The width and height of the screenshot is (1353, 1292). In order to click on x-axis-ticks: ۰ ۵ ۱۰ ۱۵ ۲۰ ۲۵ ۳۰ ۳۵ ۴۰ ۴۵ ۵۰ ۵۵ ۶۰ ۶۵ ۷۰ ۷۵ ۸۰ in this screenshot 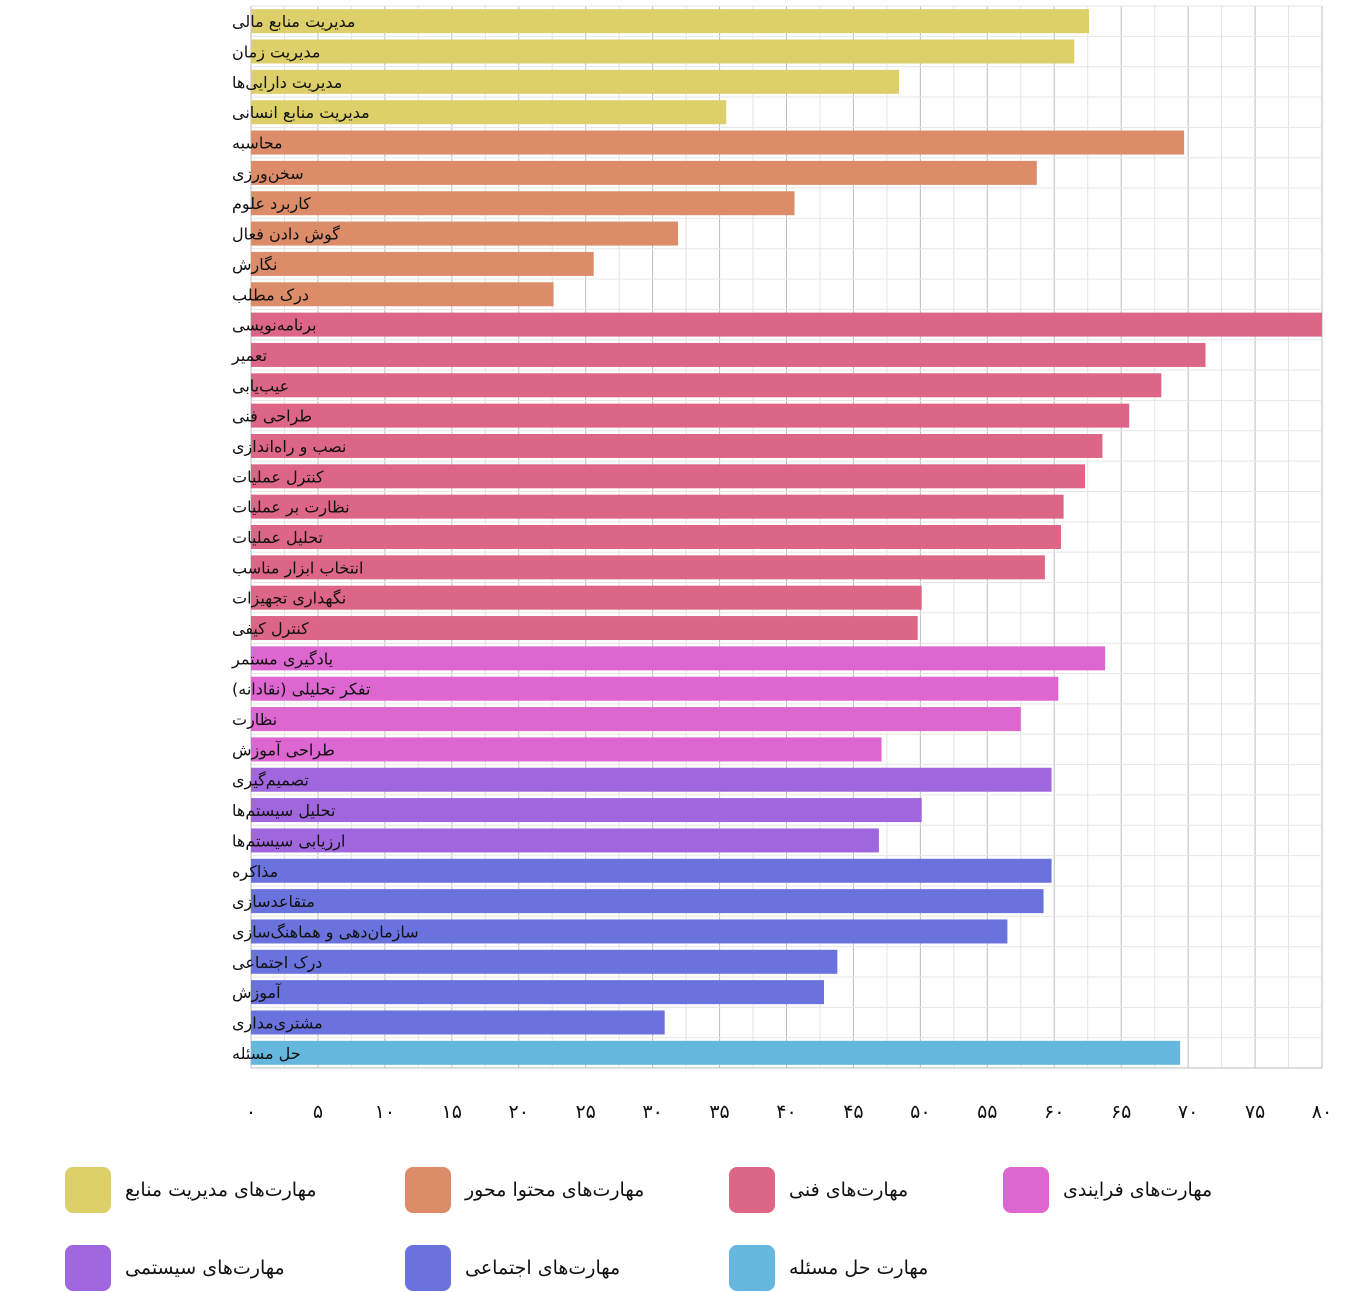, I will do `click(789, 1112)`.